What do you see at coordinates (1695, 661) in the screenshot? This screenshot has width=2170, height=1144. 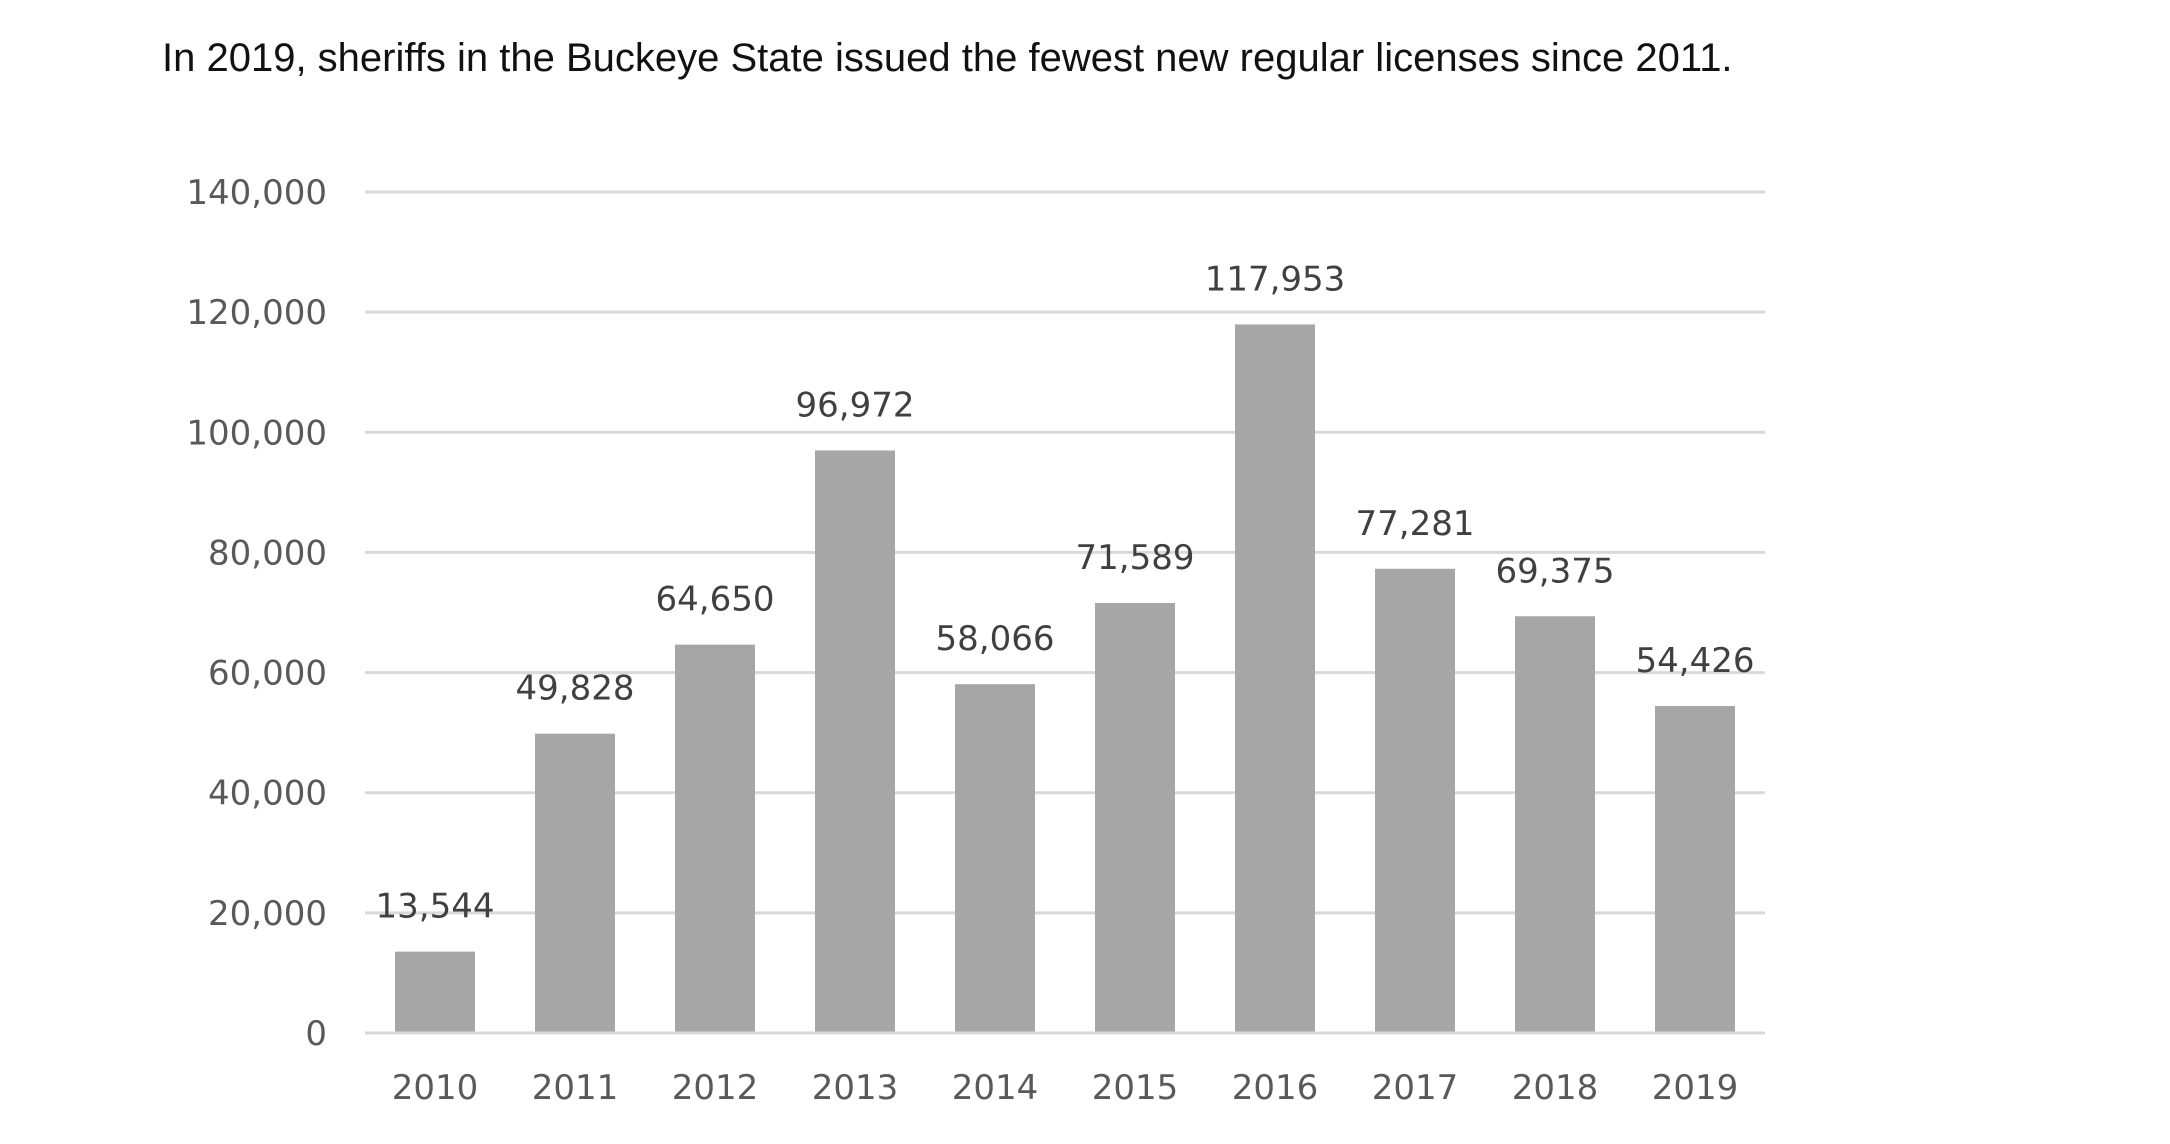 I see `data-label: 54,426` at bounding box center [1695, 661].